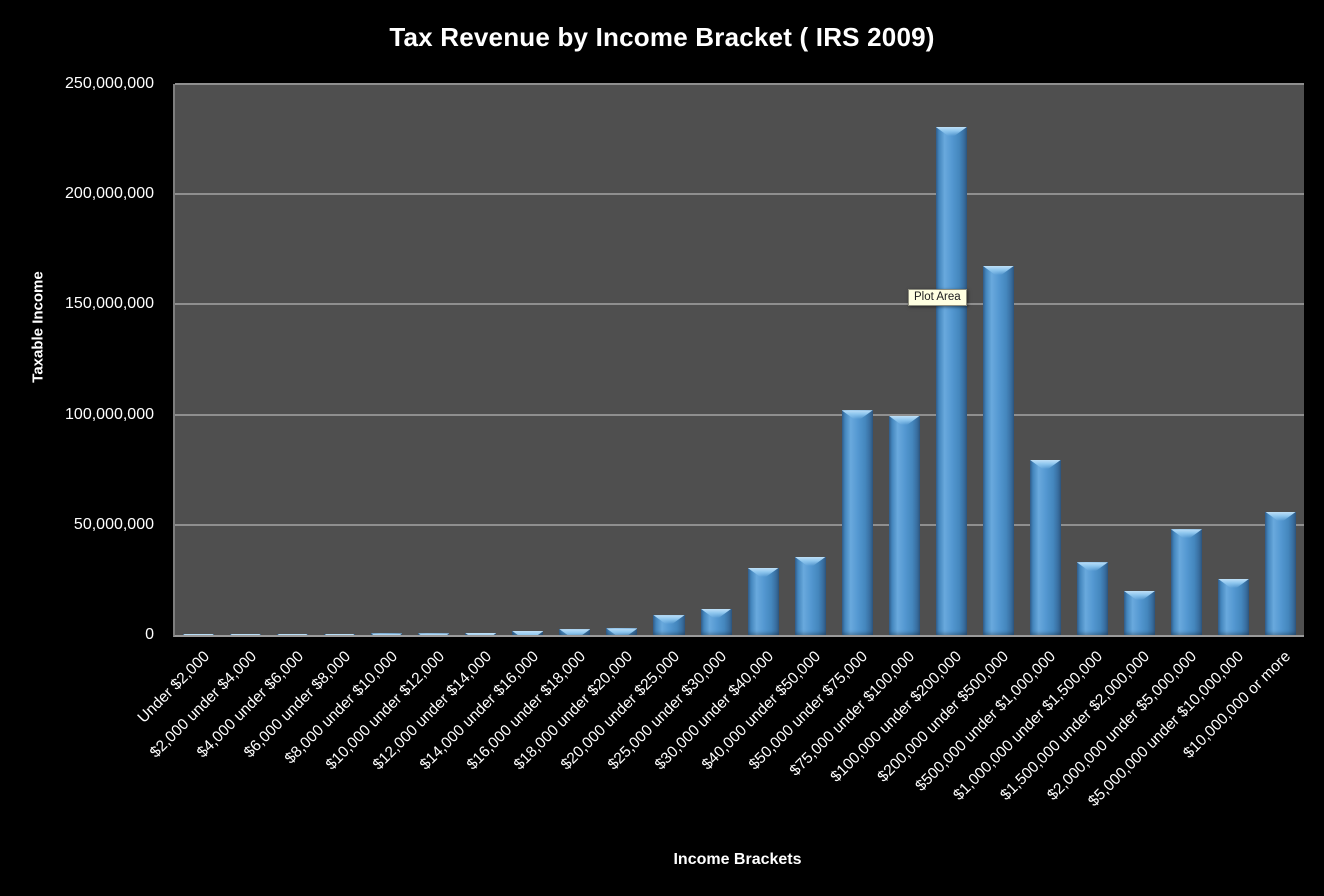 This screenshot has height=896, width=1324. What do you see at coordinates (109, 194) in the screenshot?
I see `y-tick-label: 200,000,000` at bounding box center [109, 194].